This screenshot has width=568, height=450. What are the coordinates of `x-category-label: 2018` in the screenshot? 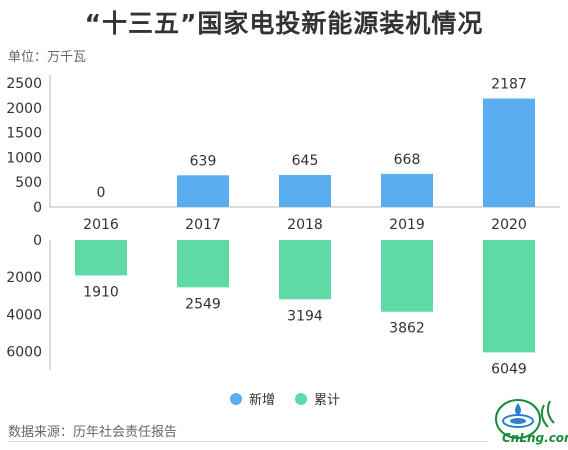 It's located at (305, 225).